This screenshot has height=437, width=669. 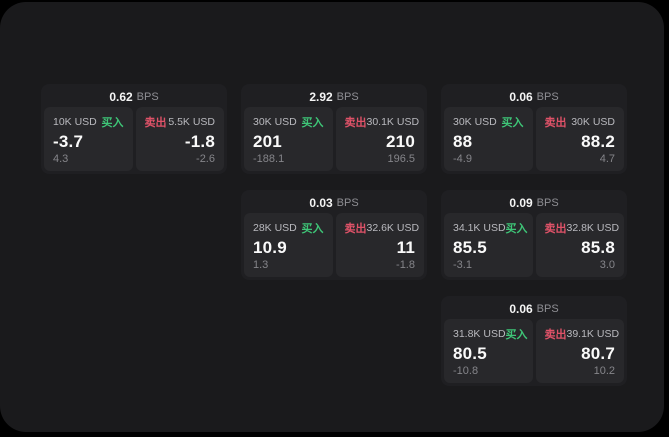 I want to click on sell-panel: 卖出 32.6K USD 11 -1.8, so click(x=379, y=245).